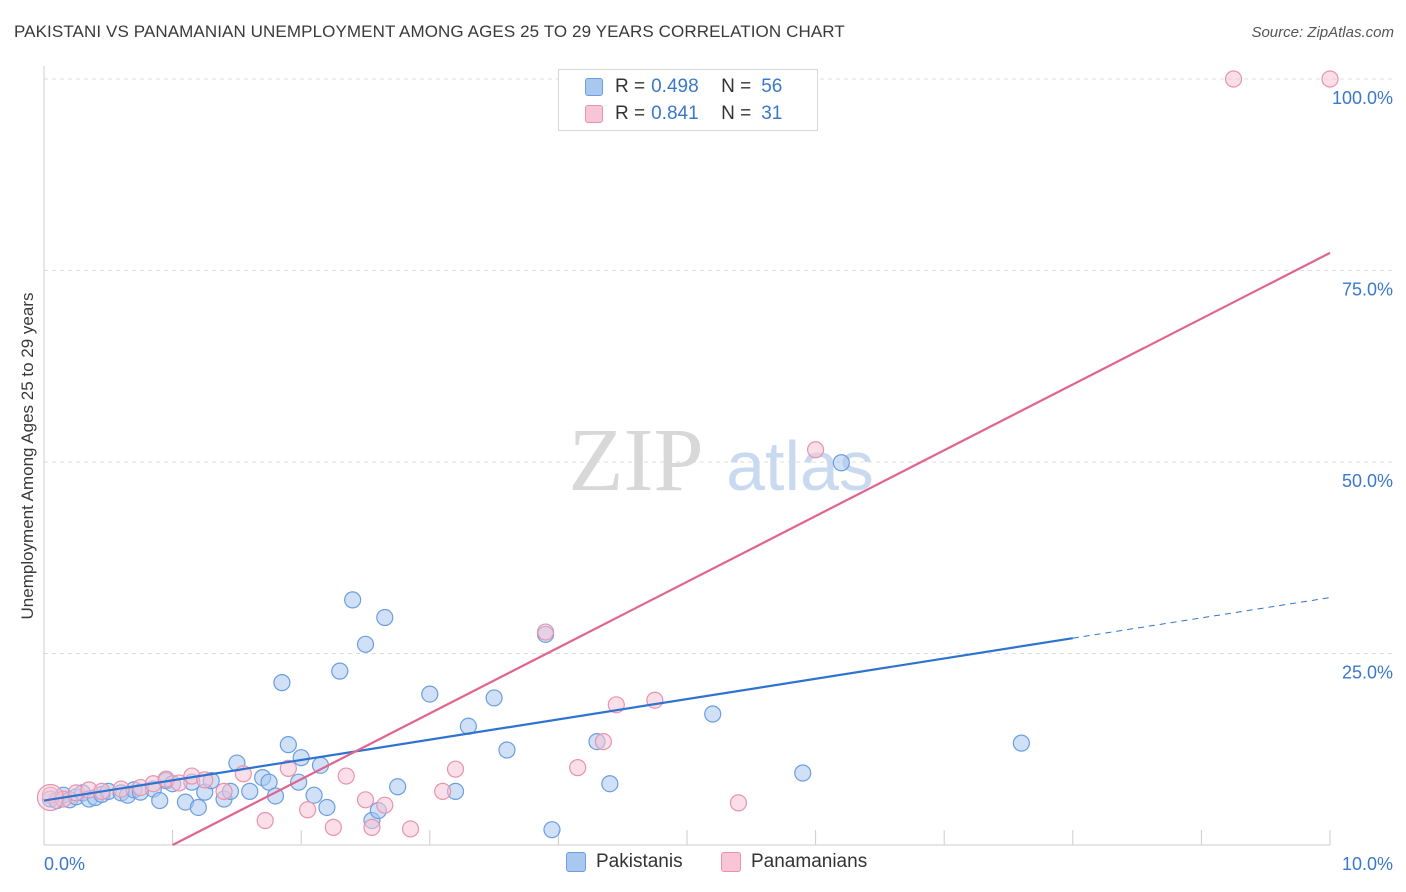 The height and width of the screenshot is (892, 1406). Describe the element at coordinates (772, 86) in the screenshot. I see `legend-n-value: 56` at that location.